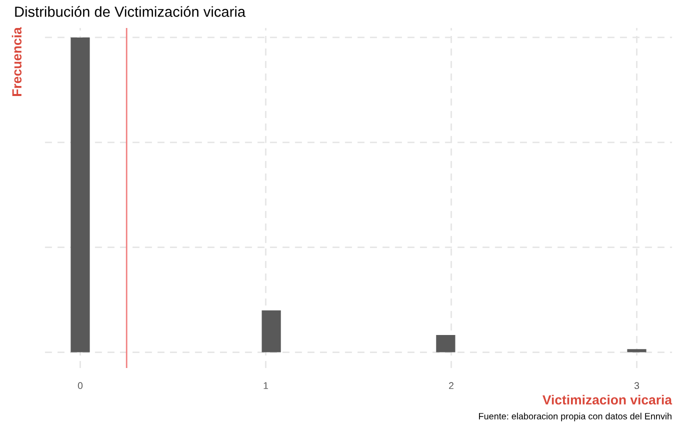 This screenshot has width=675, height=425. What do you see at coordinates (80, 386) in the screenshot?
I see `x-tick-label: 0` at bounding box center [80, 386].